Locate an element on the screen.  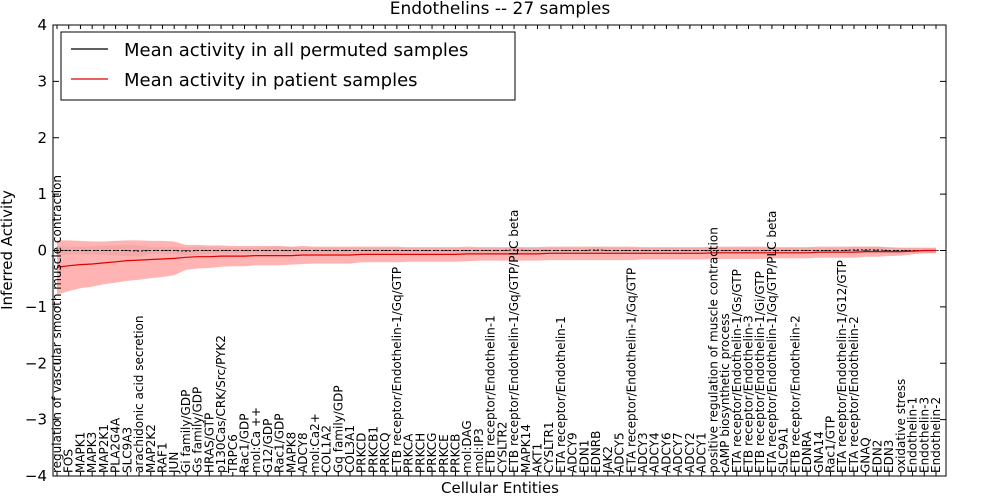
entity-label: ETB receptor/Endothelin-1/Gi/GTP is located at coordinates (760, 372).